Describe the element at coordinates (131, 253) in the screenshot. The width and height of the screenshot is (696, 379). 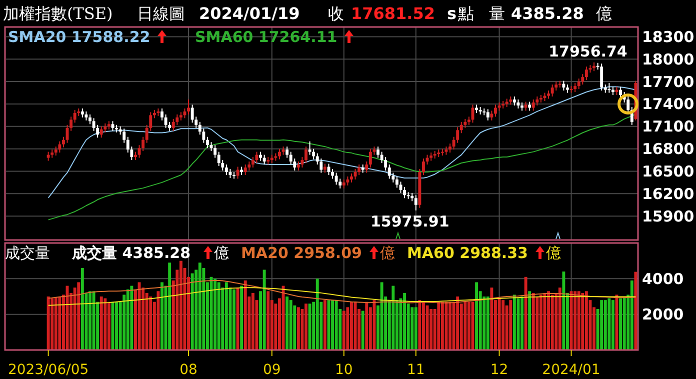
I see `series-label: 成交量 4385.28` at that location.